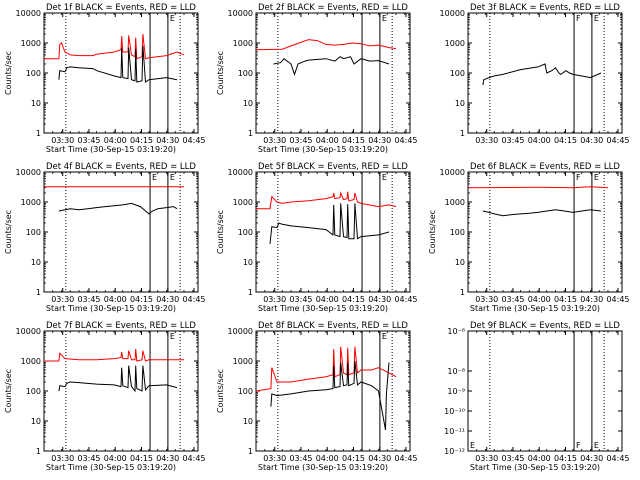 Image resolution: width=640 pixels, height=480 pixels. I want to click on panel-title: Det 1f BLACK = Events, RED = LLD, so click(121, 8).